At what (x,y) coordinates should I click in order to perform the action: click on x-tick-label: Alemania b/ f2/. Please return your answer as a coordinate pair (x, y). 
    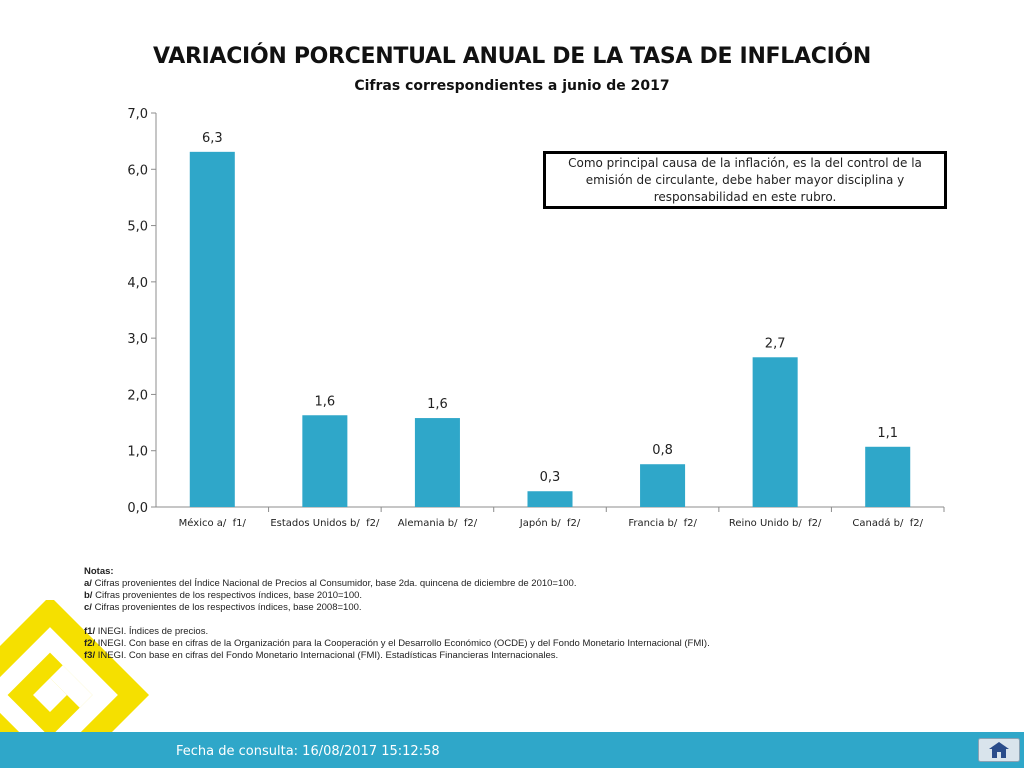
    Looking at the image, I should click on (438, 523).